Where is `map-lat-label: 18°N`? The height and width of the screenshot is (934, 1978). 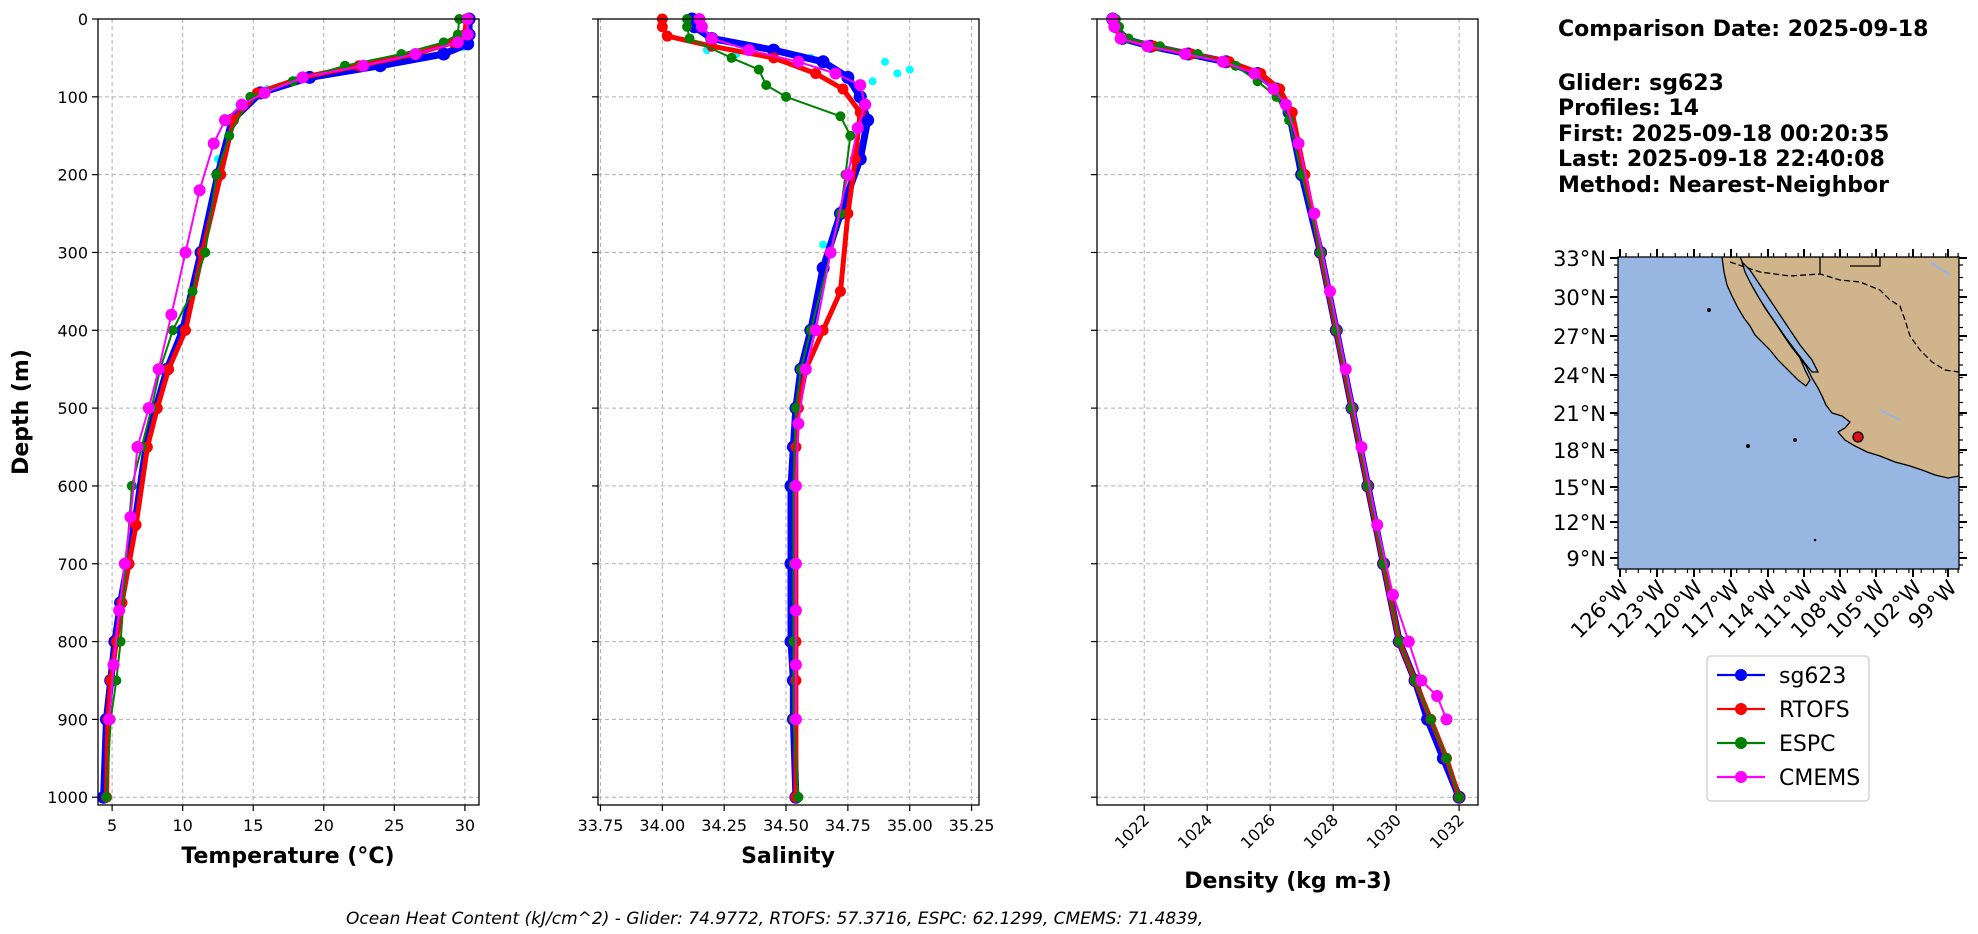
map-lat-label: 18°N is located at coordinates (1579, 451).